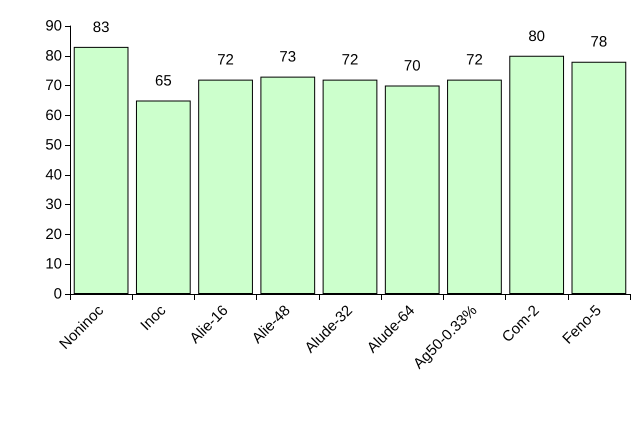 Image resolution: width=642 pixels, height=434 pixels. What do you see at coordinates (53, 234) in the screenshot?
I see `y-tick-label: 20` at bounding box center [53, 234].